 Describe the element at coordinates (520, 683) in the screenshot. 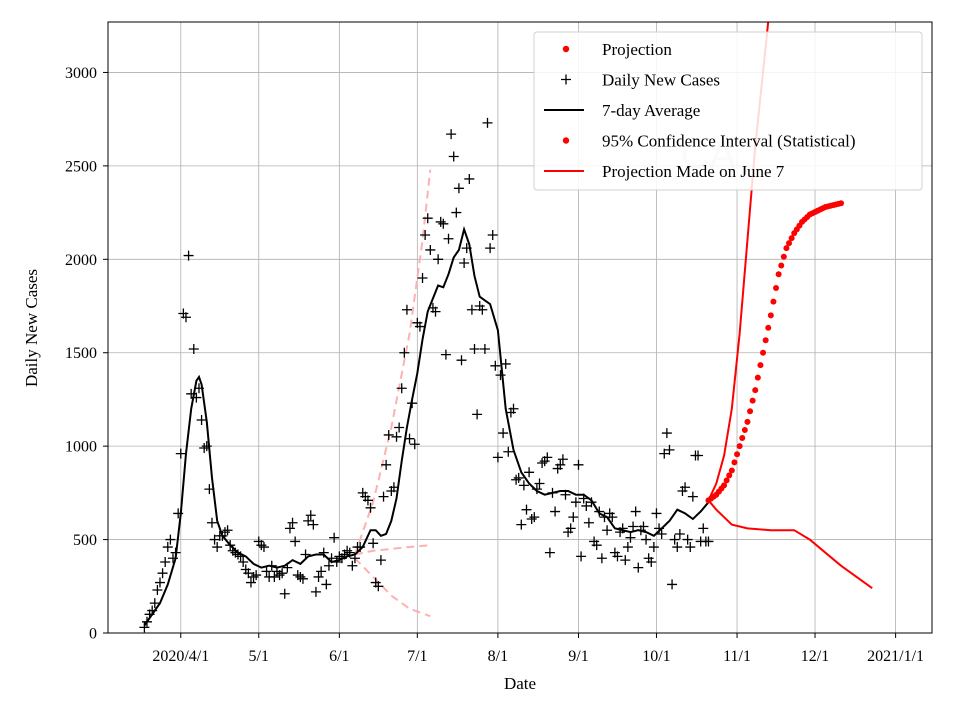

I see `x-axis-label: Date` at that location.